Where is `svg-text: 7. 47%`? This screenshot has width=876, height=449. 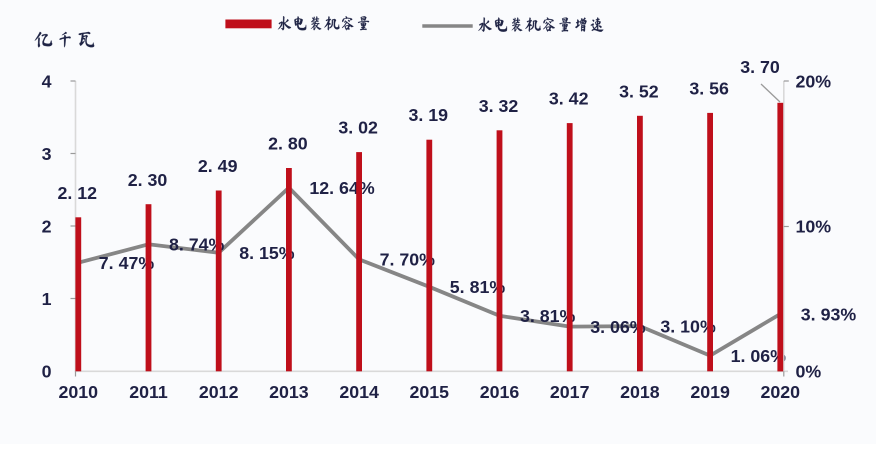 svg-text: 7. 47% is located at coordinates (127, 263).